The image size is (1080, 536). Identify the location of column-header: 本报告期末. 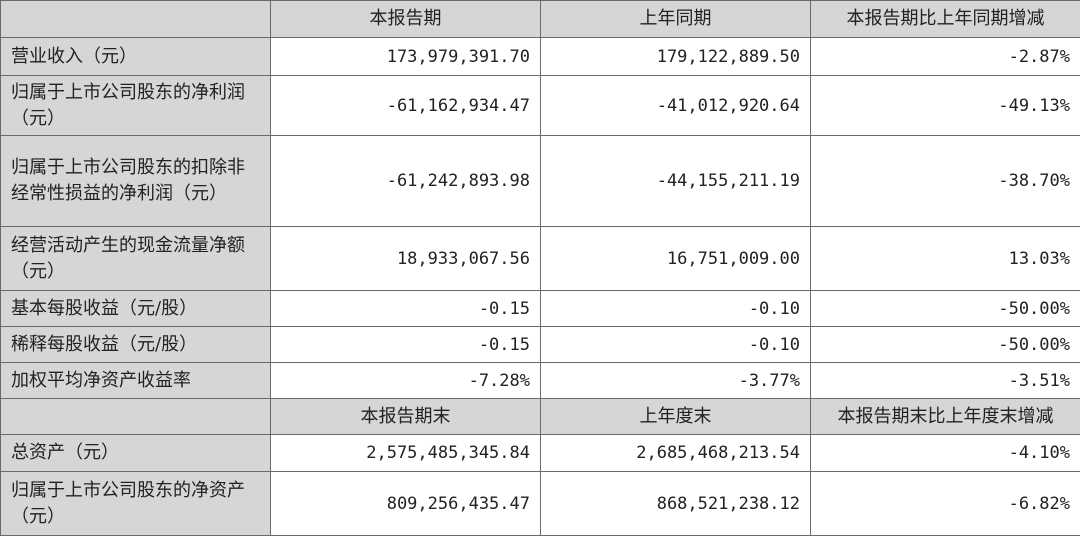
(406, 417).